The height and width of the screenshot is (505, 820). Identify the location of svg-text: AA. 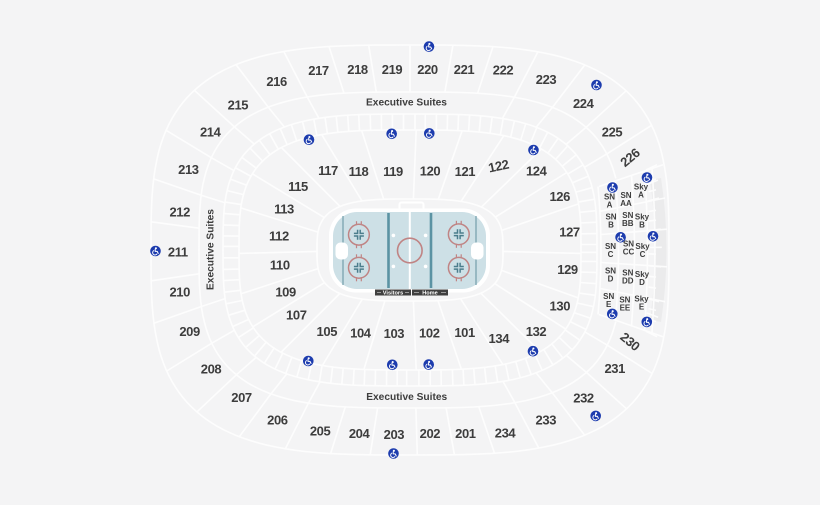
(626, 203).